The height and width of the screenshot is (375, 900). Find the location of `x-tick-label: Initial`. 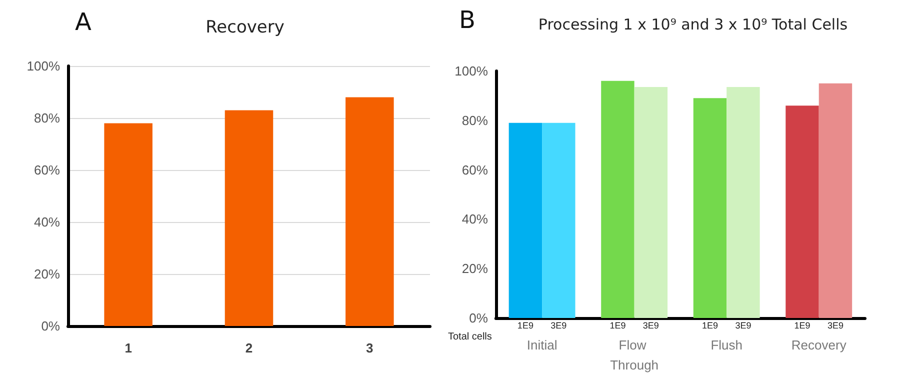

x-tick-label: Initial is located at coordinates (542, 345).